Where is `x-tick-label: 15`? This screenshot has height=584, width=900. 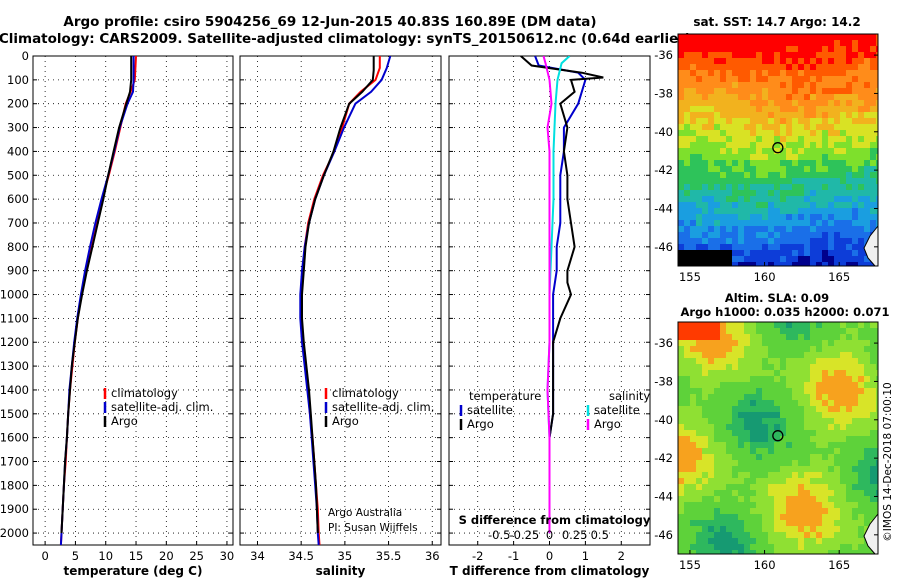 x-tick-label: 15 is located at coordinates (136, 556).